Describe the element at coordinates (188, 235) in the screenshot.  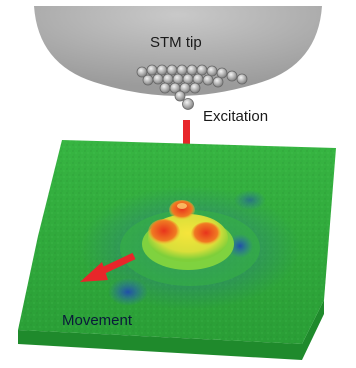
I see `molecule` at that location.